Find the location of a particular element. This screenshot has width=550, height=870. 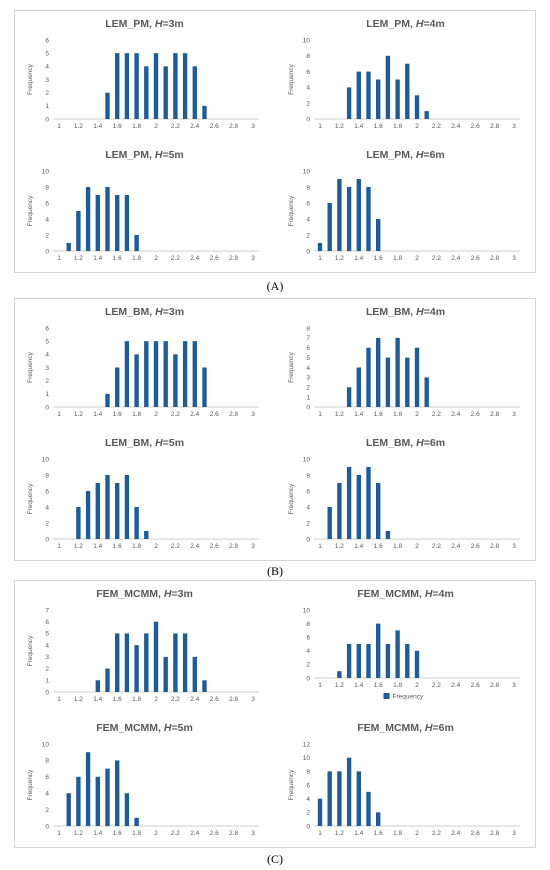

y-tick-label: 3 is located at coordinates (47, 657).